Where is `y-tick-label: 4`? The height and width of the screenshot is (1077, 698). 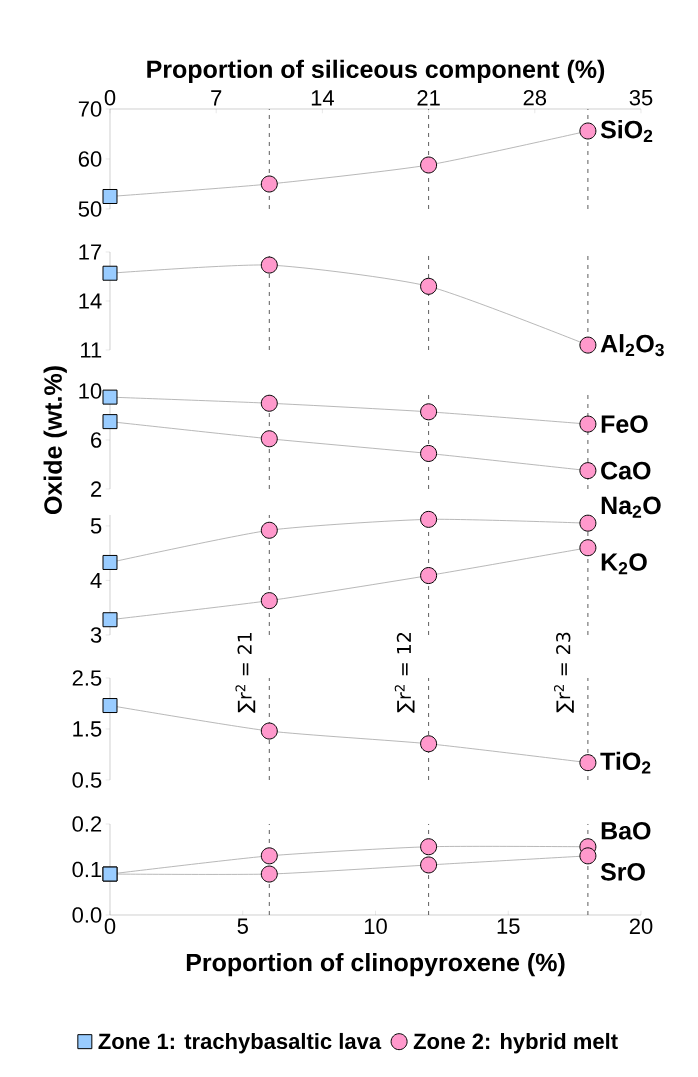
y-tick-label: 4 is located at coordinates (96, 580).